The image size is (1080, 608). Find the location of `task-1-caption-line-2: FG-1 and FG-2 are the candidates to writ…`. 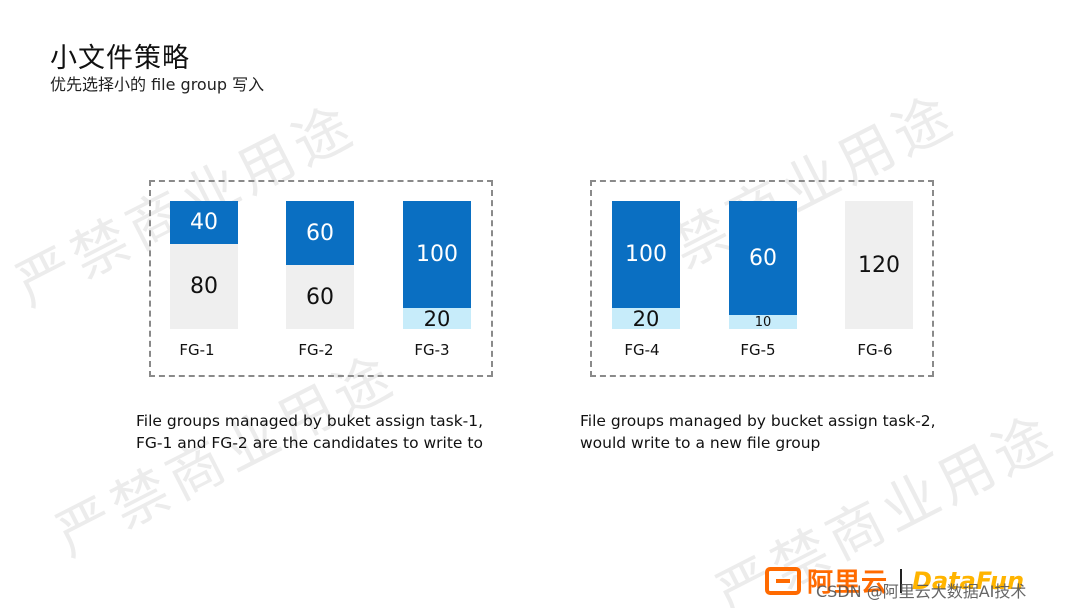

task-1-caption-line-2: FG-1 and FG-2 are the candidates to writ… is located at coordinates (309, 443).